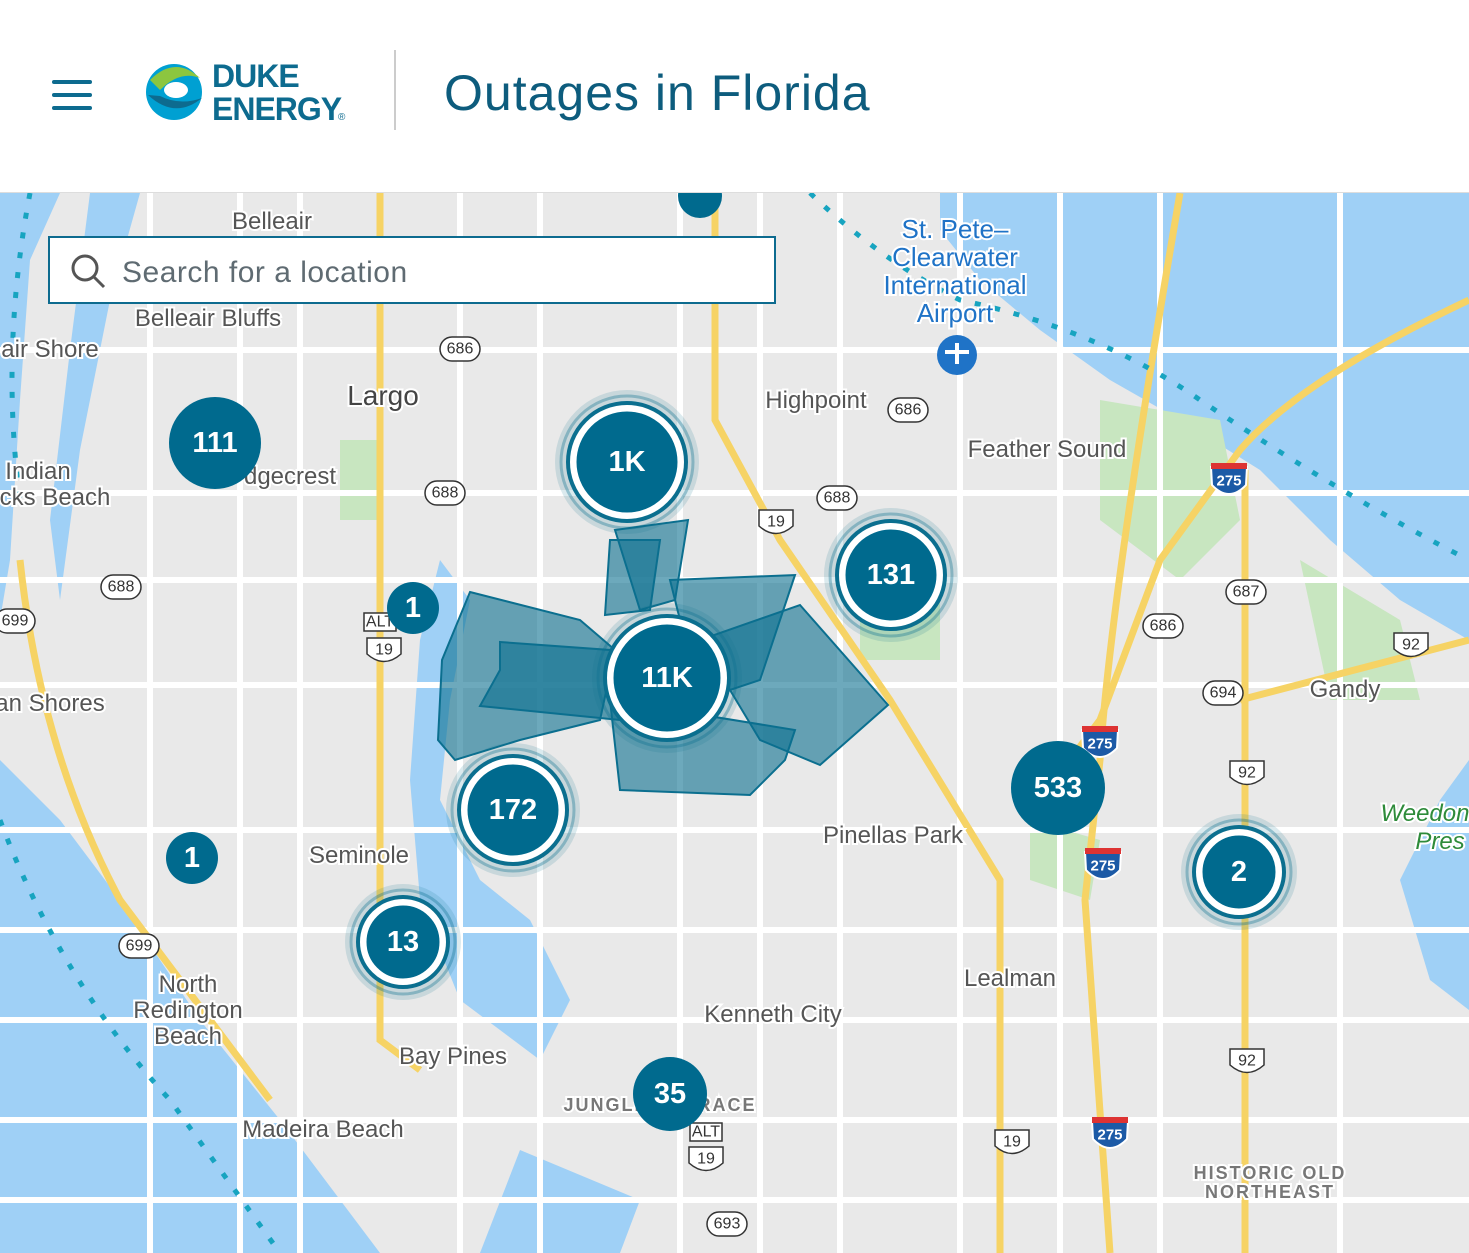  Describe the element at coordinates (955, 257) in the screenshot. I see `place-label: Clearwater` at that location.